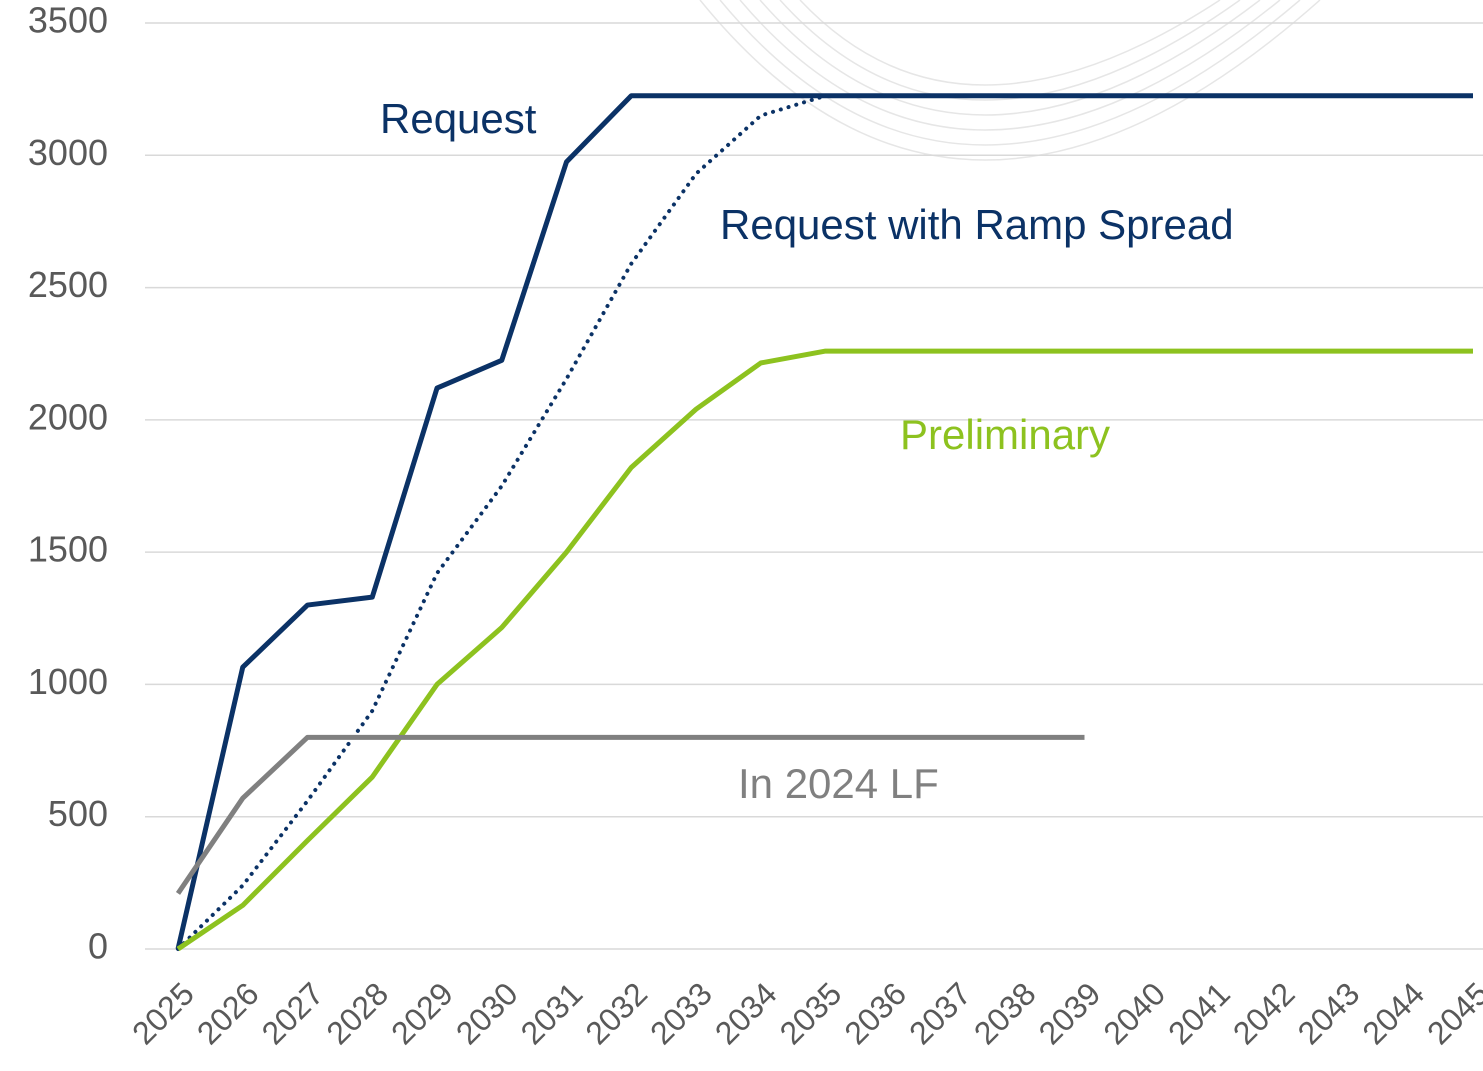 The height and width of the screenshot is (1071, 1483). What do you see at coordinates (552, 1013) in the screenshot?
I see `x-tick-label: 2031` at bounding box center [552, 1013].